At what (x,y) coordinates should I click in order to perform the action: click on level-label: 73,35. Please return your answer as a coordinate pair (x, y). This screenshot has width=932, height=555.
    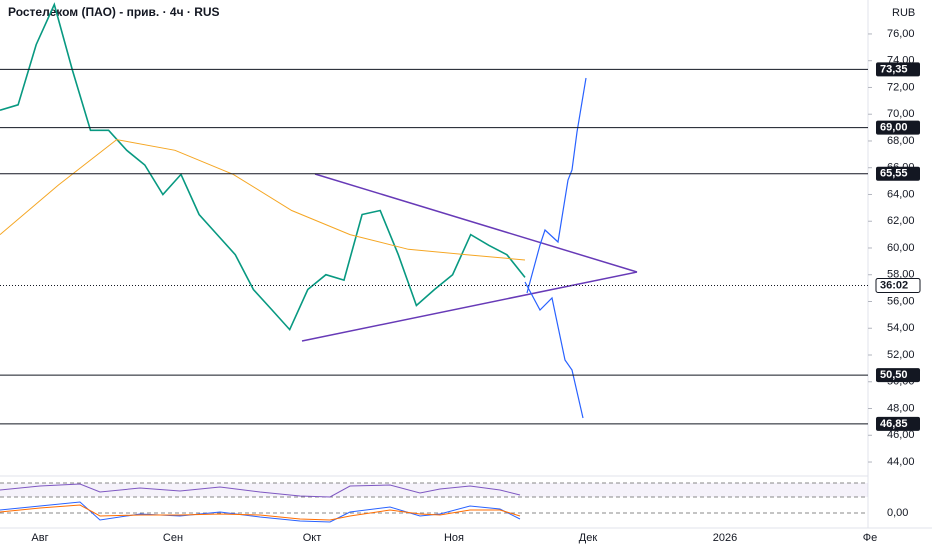
    Looking at the image, I should click on (894, 69).